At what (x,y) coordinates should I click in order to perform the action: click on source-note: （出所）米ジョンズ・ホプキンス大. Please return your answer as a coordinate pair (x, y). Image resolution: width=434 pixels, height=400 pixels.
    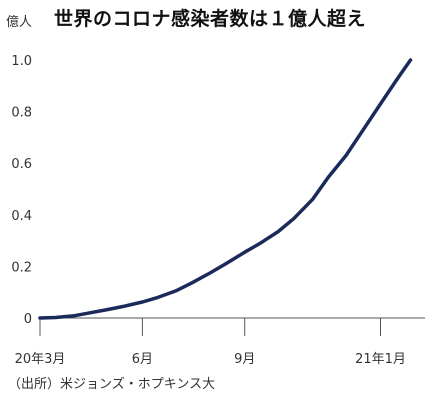
    Looking at the image, I should click on (112, 384).